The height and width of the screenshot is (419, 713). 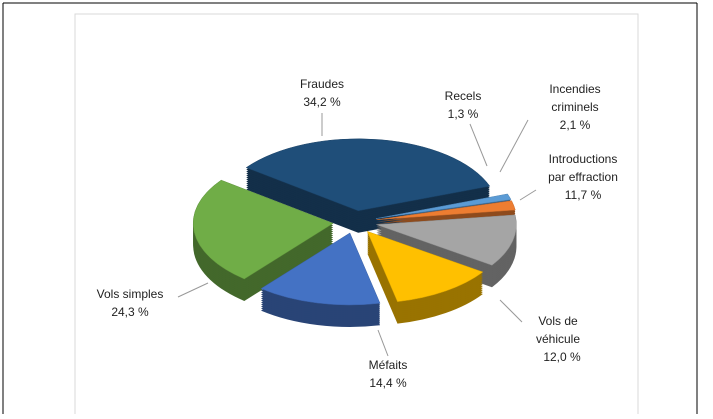 I want to click on value-label: 14,4 %, so click(x=388, y=383).